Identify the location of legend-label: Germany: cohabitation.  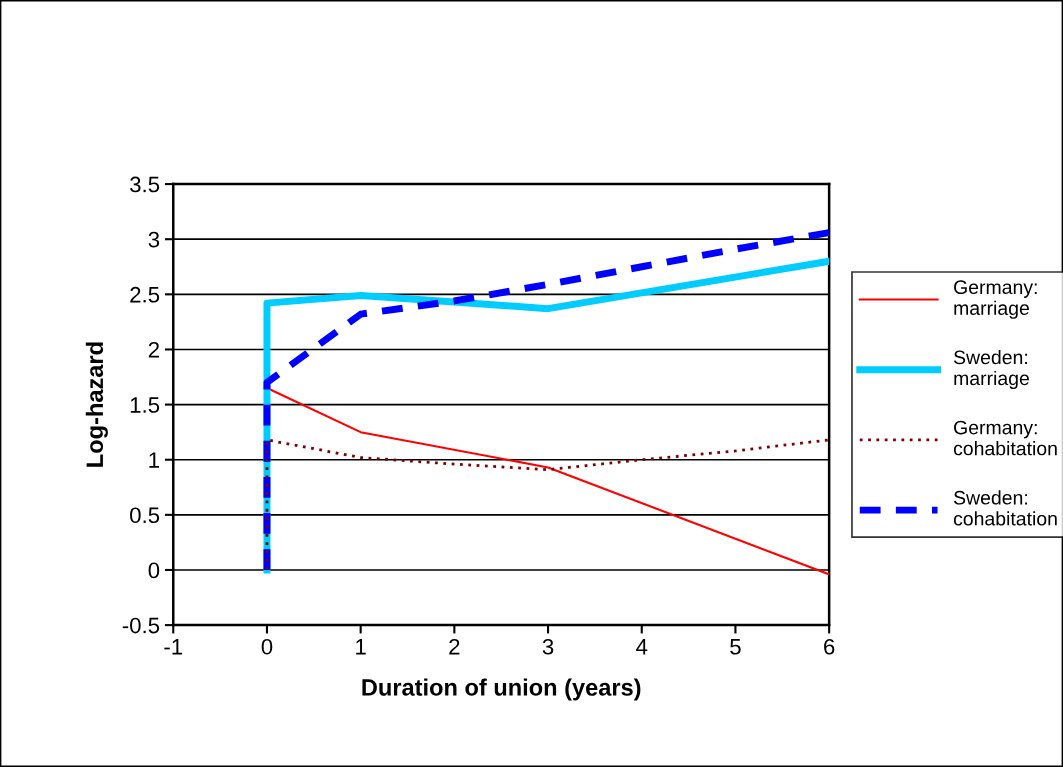
(1005, 438).